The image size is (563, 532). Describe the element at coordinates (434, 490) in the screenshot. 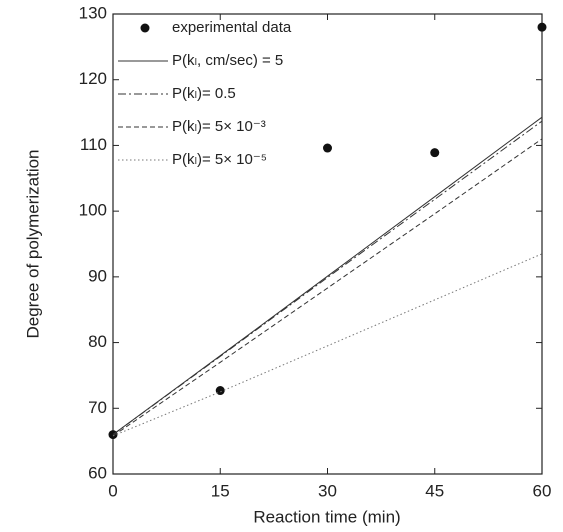

I see `x-tick-label: 45` at that location.